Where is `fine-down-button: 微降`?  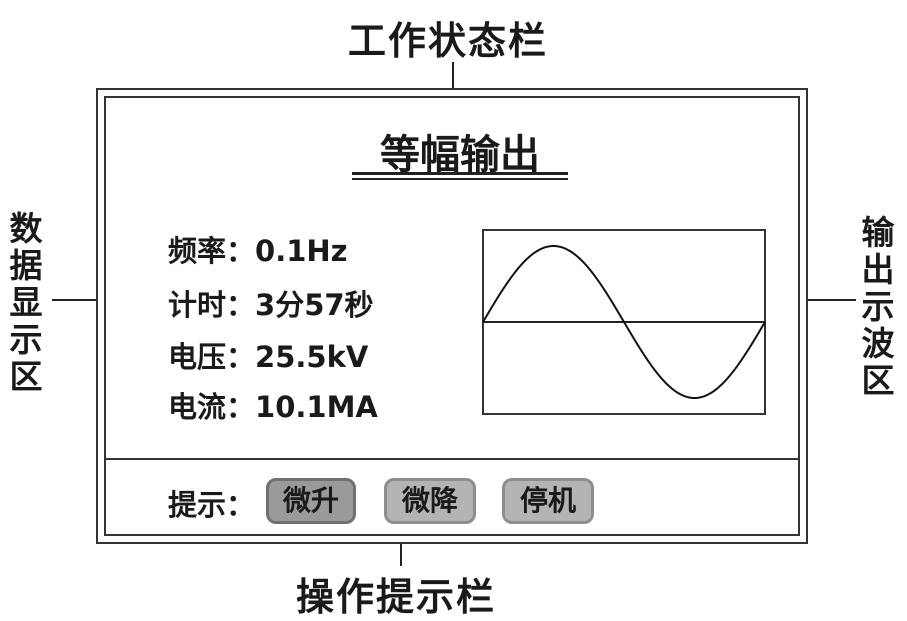
fine-down-button: 微降 is located at coordinates (430, 501).